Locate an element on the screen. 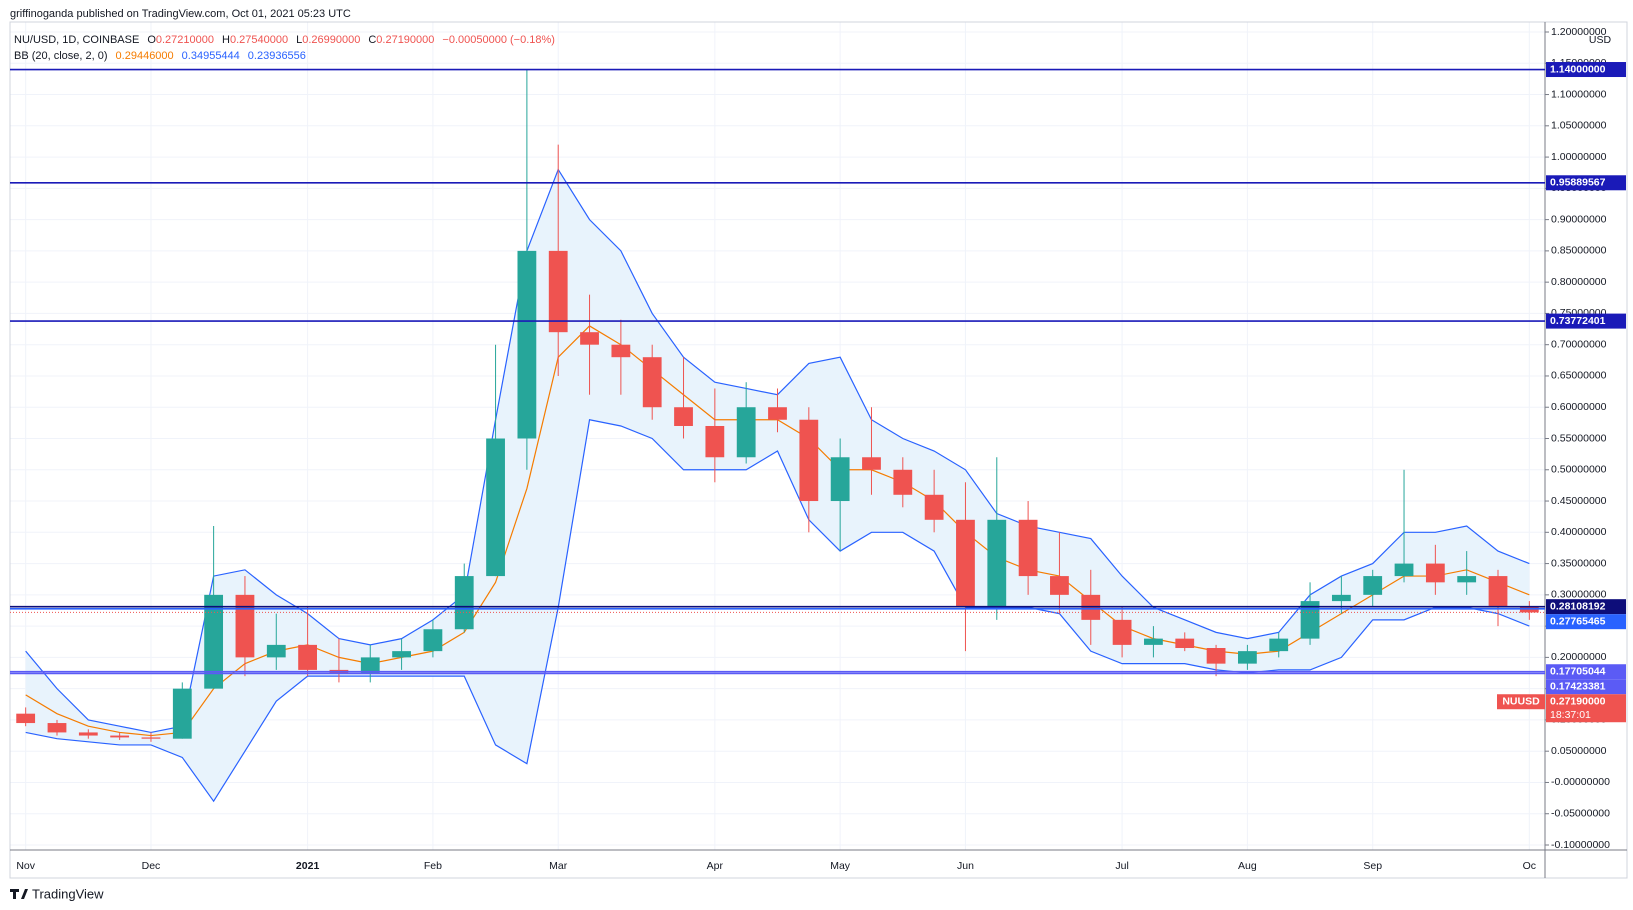  last-price-box is located at coordinates (1586, 708).